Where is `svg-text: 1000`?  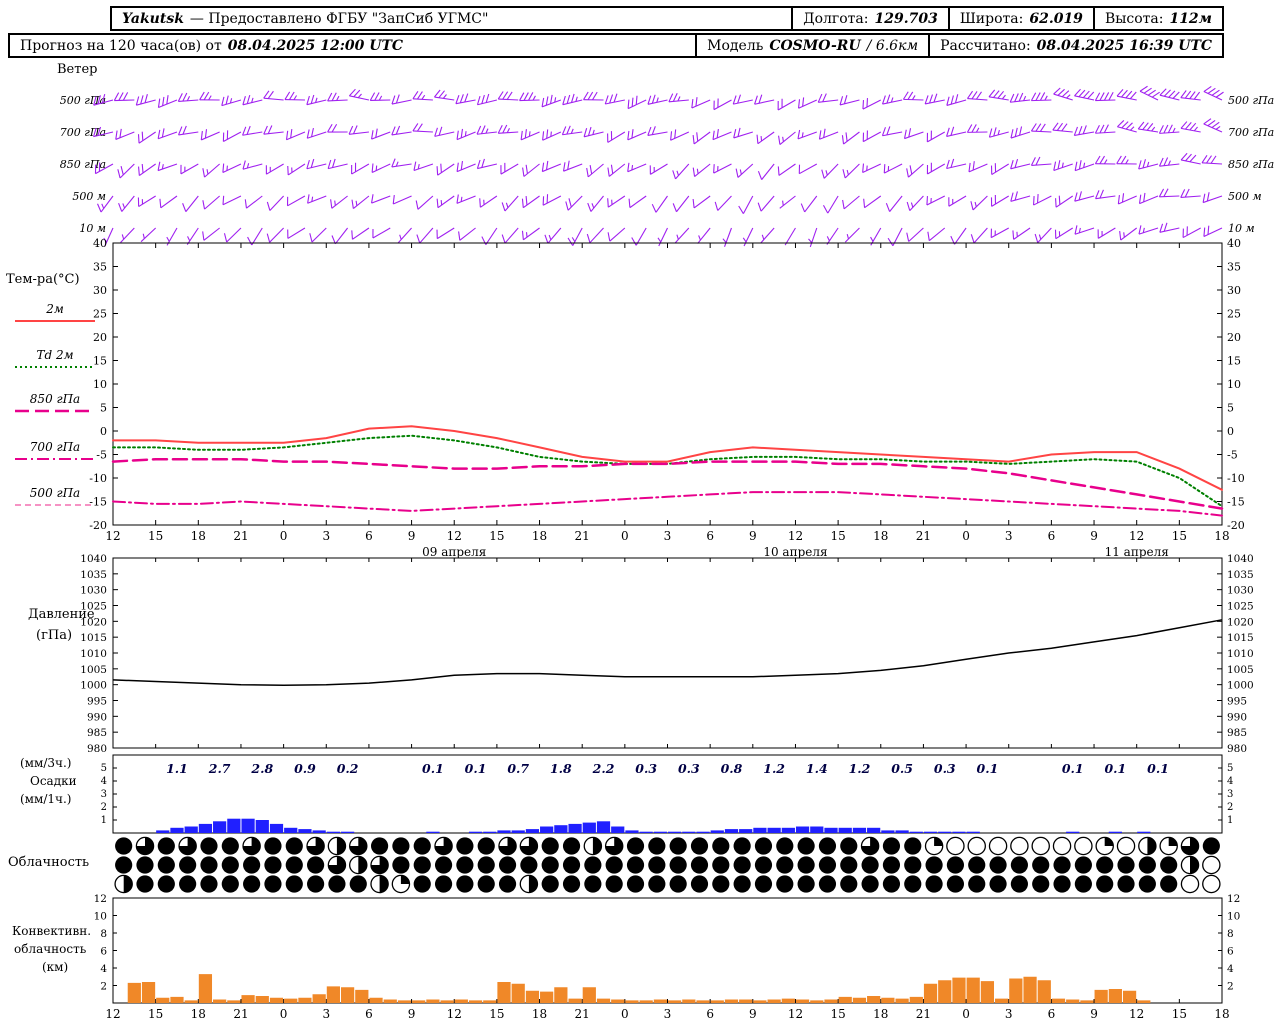
svg-text: 1000 is located at coordinates (1240, 686).